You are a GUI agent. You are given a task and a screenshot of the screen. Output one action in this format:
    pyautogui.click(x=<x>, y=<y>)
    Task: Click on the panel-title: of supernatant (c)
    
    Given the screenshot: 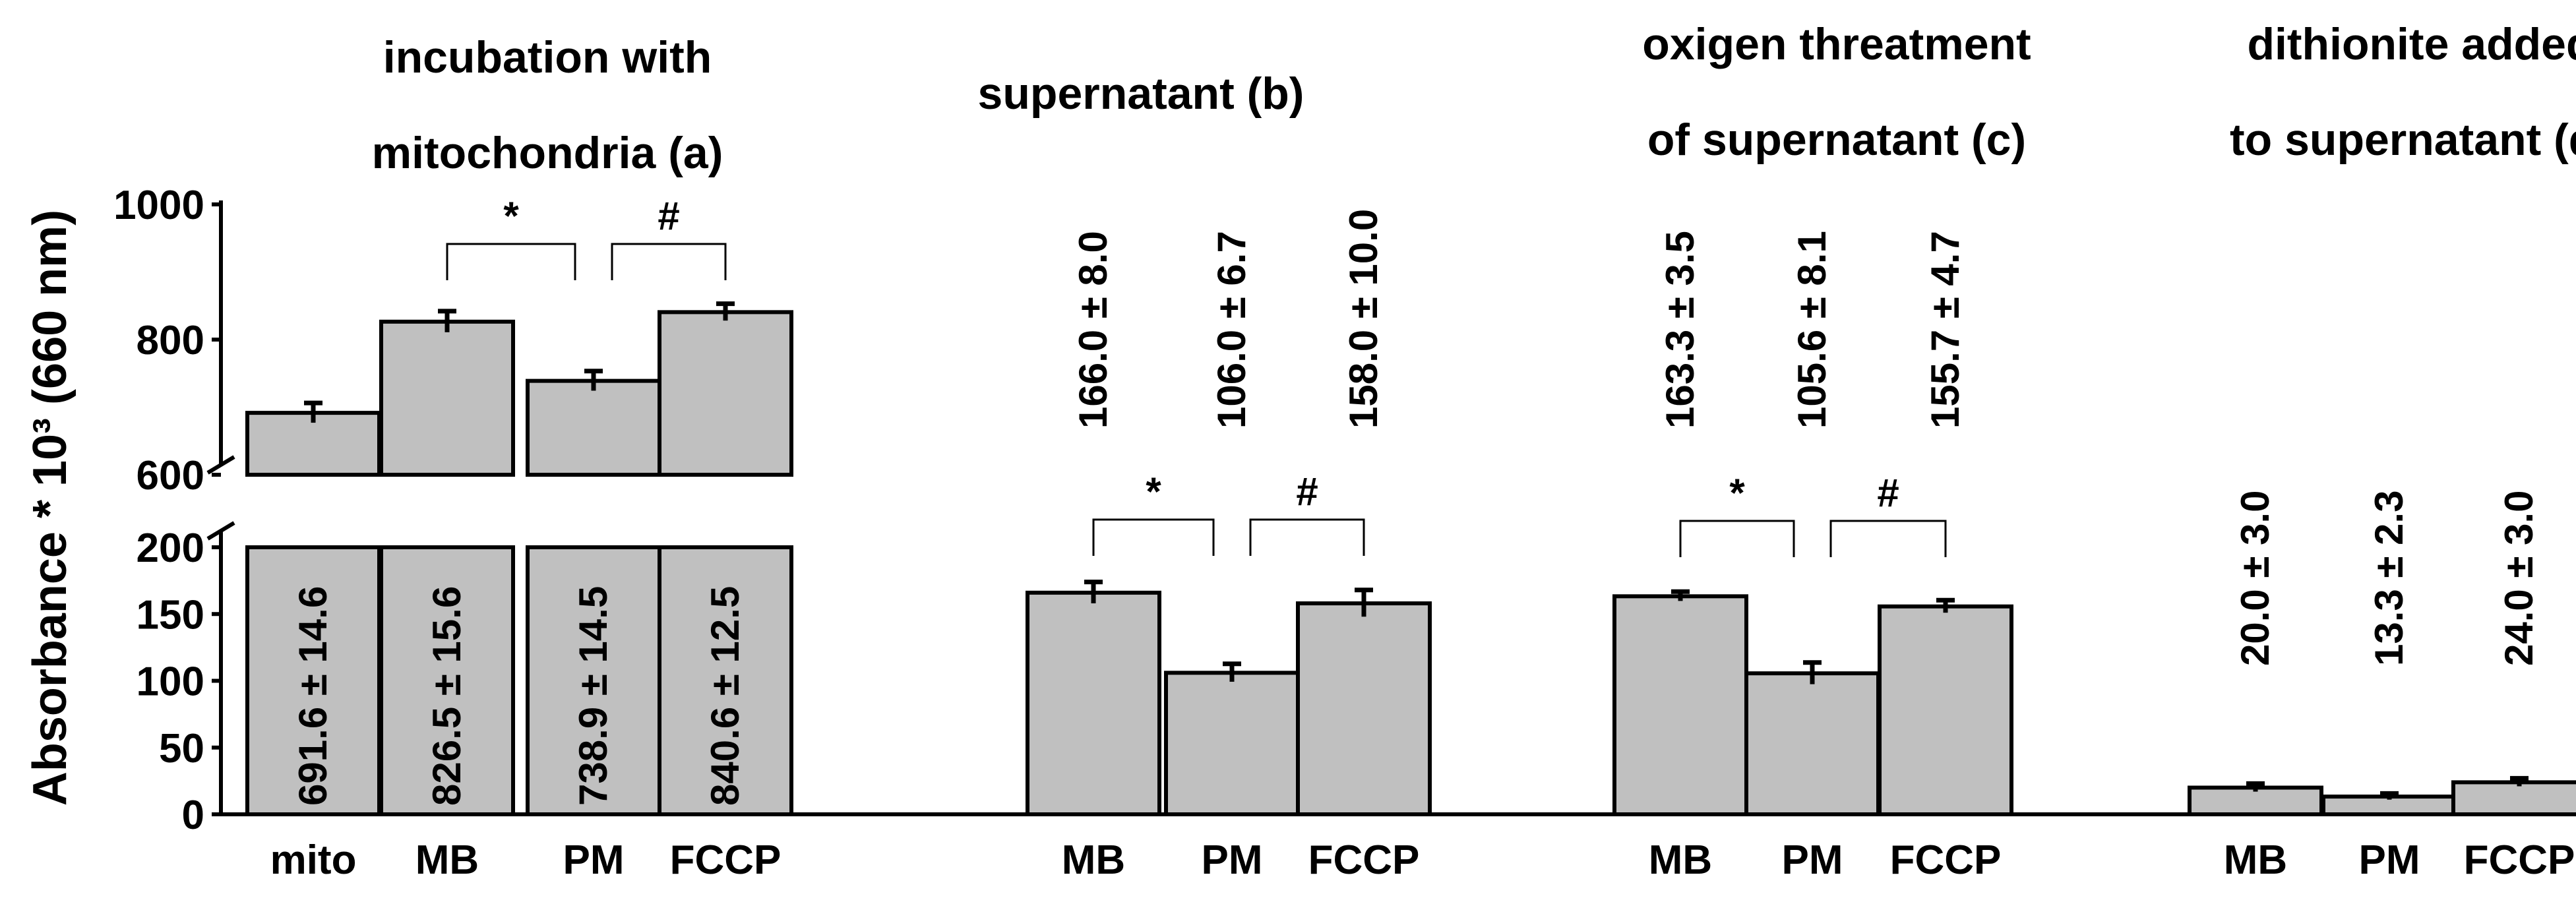 What is the action you would take?
    pyautogui.click(x=1836, y=140)
    